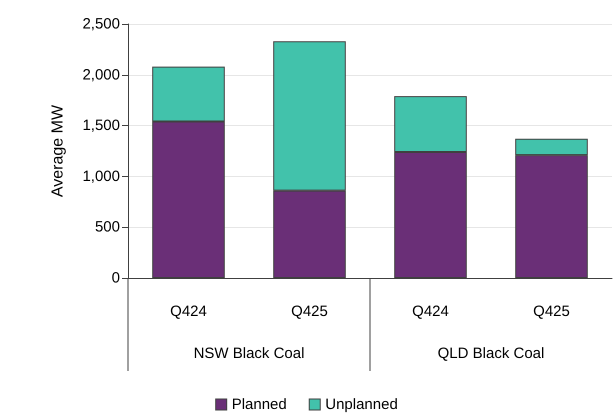 The width and height of the screenshot is (613, 419). I want to click on y-tick-label: 0, so click(116, 278).